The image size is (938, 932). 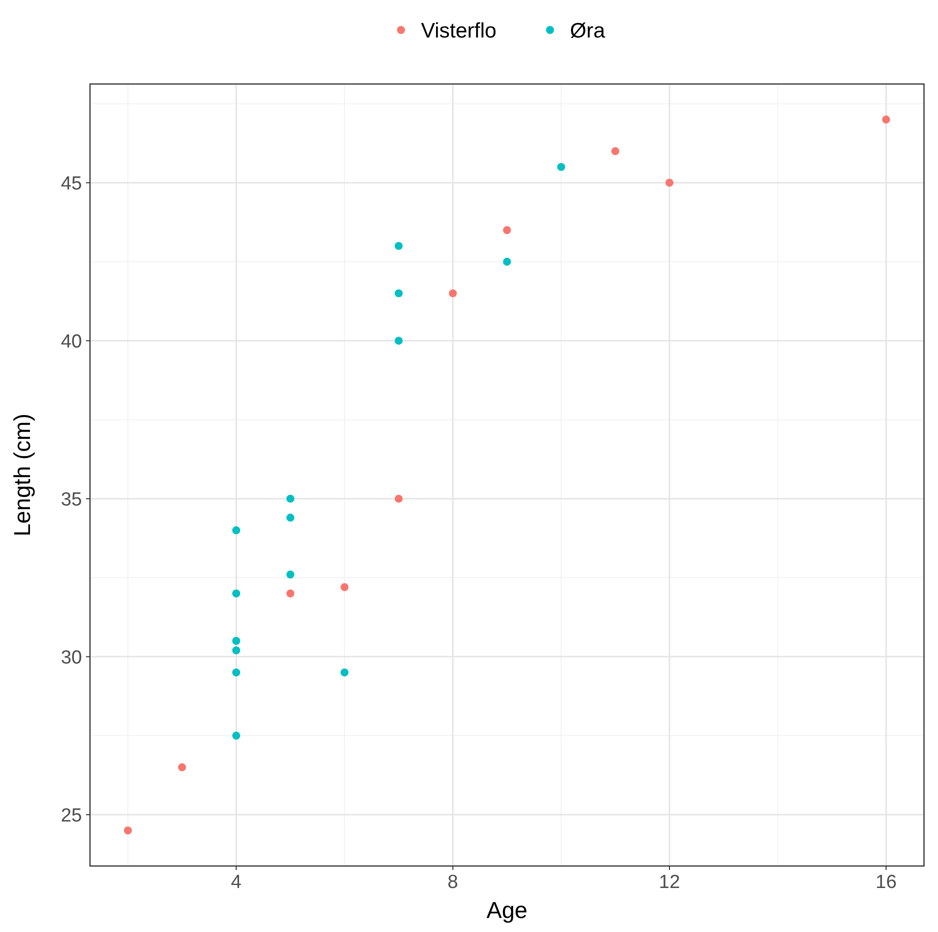 I want to click on legend-label: Øra, so click(x=588, y=30).